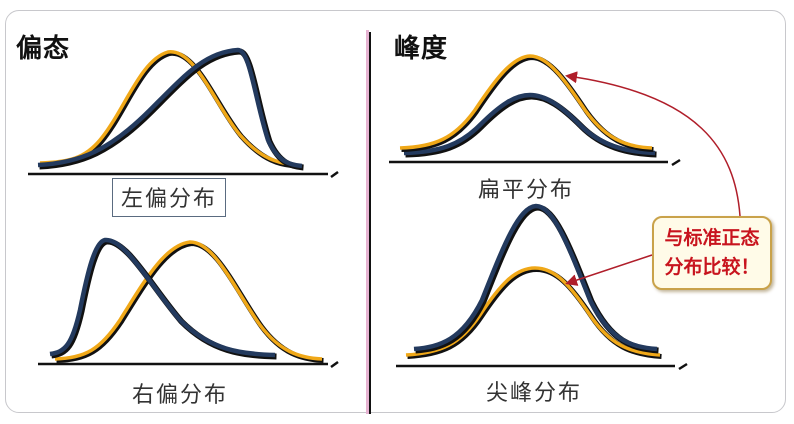 The image size is (794, 424). Describe the element at coordinates (712, 267) in the screenshot. I see `callout-line-2: 分布比较！` at that location.